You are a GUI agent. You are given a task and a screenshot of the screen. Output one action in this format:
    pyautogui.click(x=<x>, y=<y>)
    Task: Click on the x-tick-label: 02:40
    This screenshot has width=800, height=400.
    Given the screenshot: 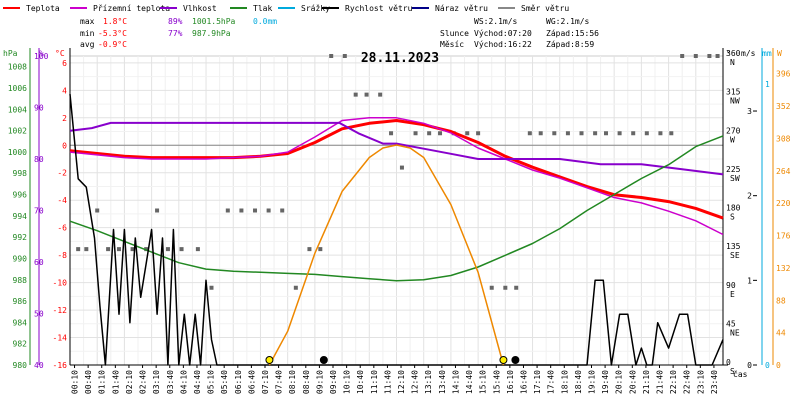 What is the action you would take?
    pyautogui.click(x=143, y=382)
    